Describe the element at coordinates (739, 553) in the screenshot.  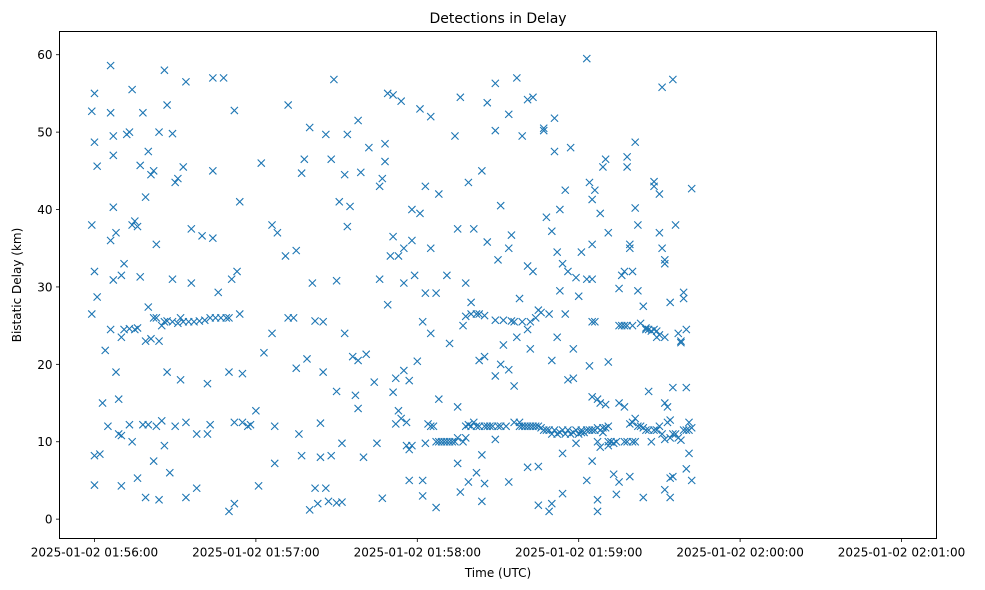
I see `x-tick-label: 2025-01-02 02:00:00` at that location.